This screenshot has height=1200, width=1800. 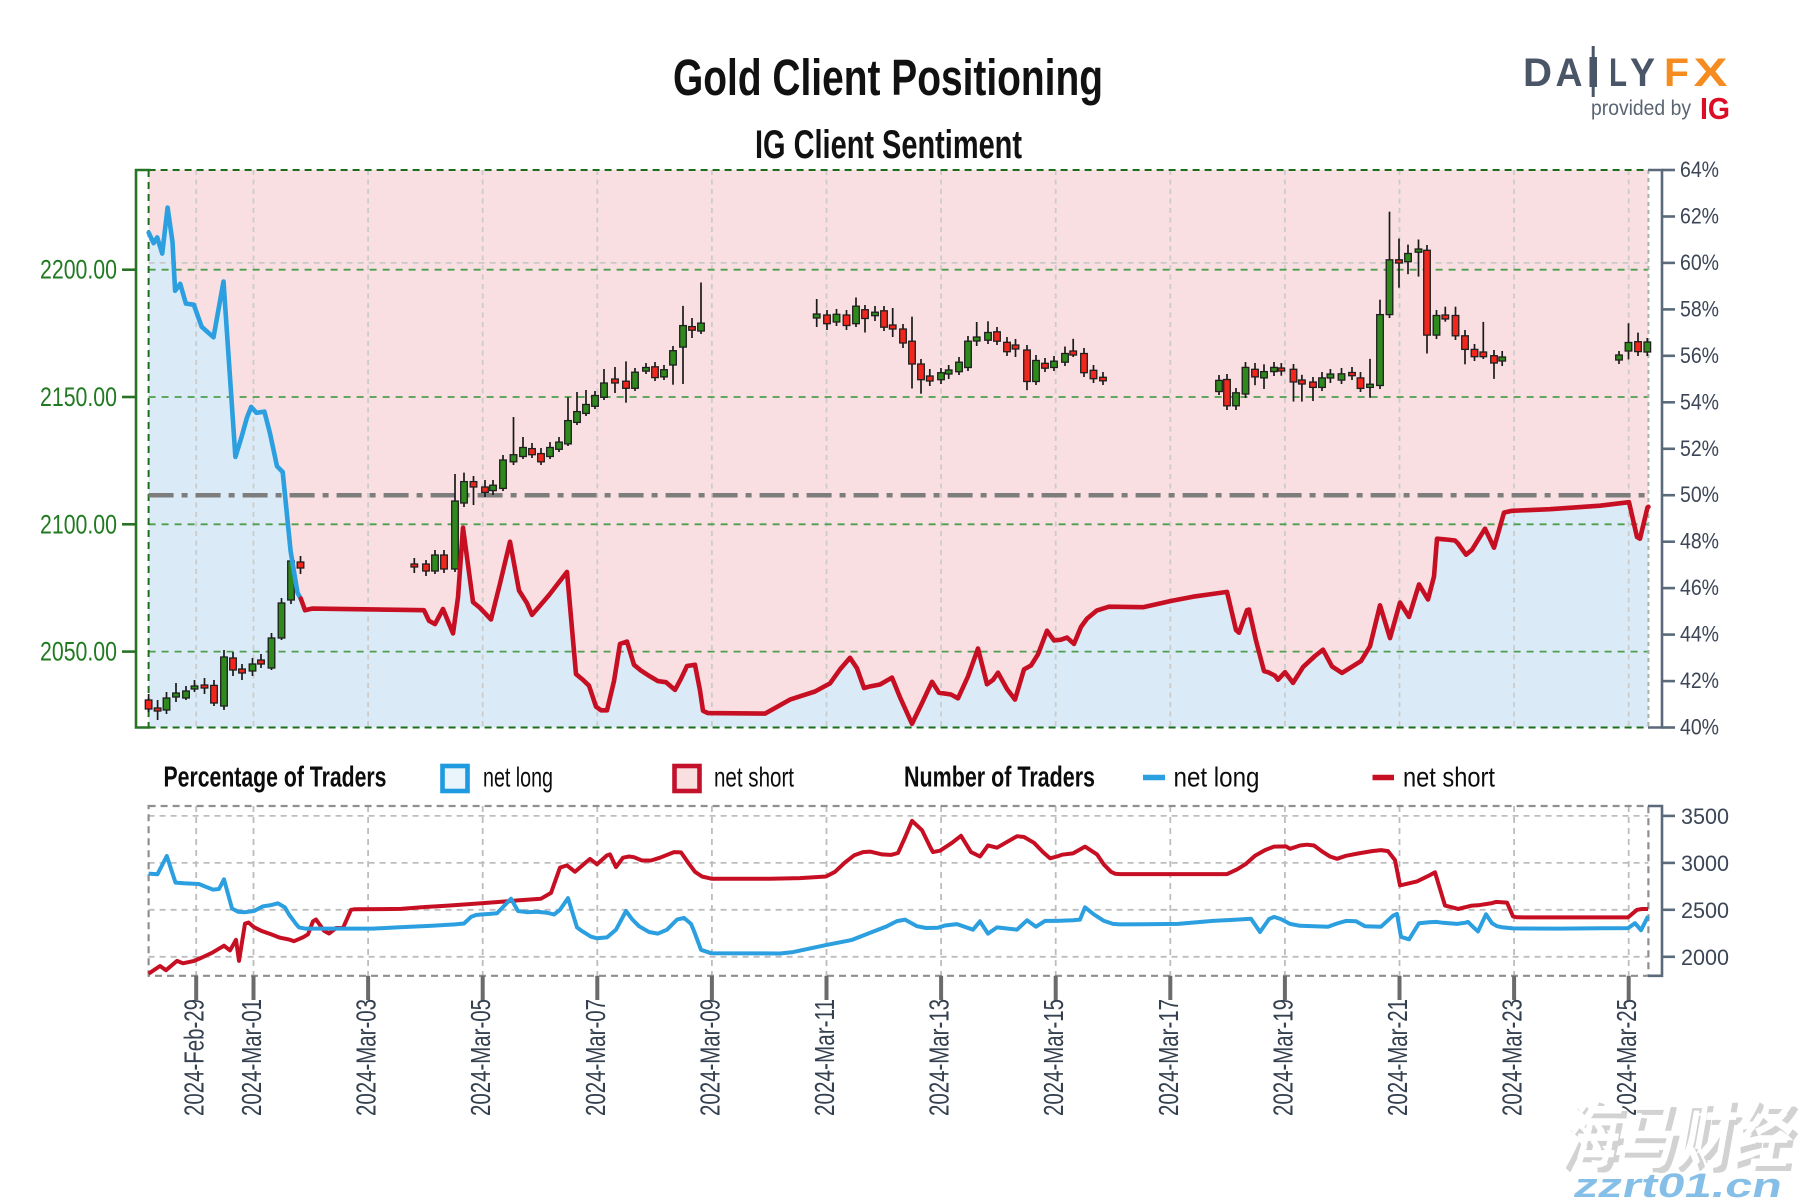 I want to click on svg-text: L, so click(x=1618, y=73).